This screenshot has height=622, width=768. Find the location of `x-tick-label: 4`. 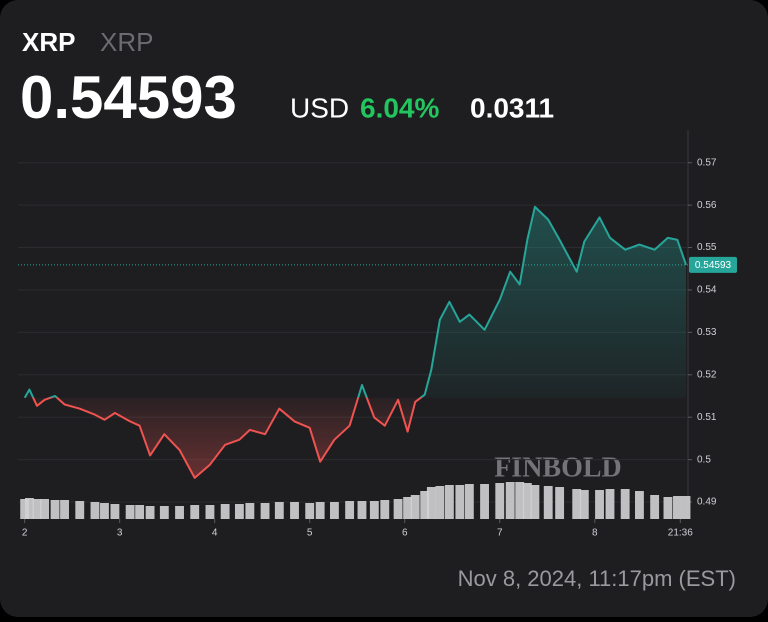

x-tick-label: 4 is located at coordinates (215, 533).